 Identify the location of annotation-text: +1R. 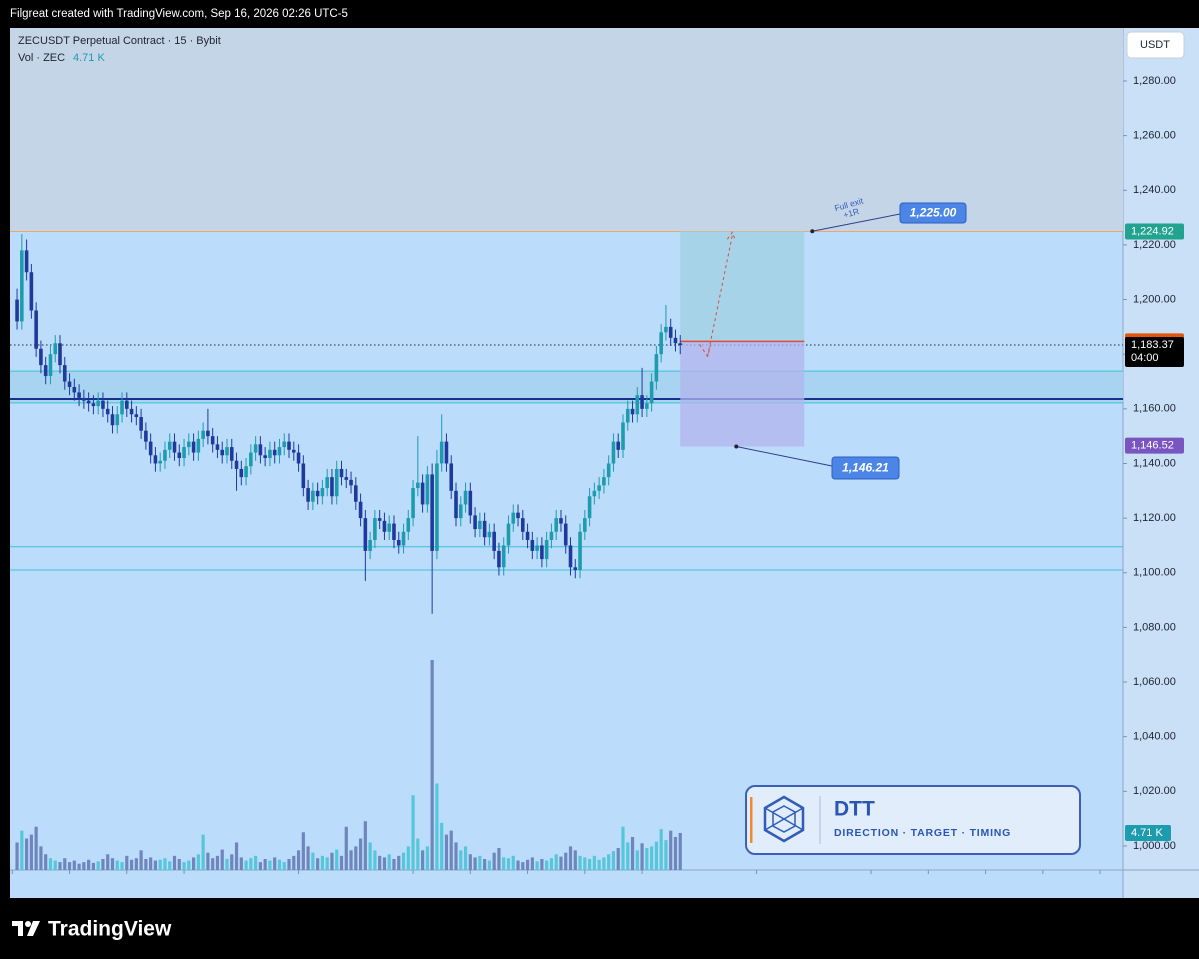
(851, 213).